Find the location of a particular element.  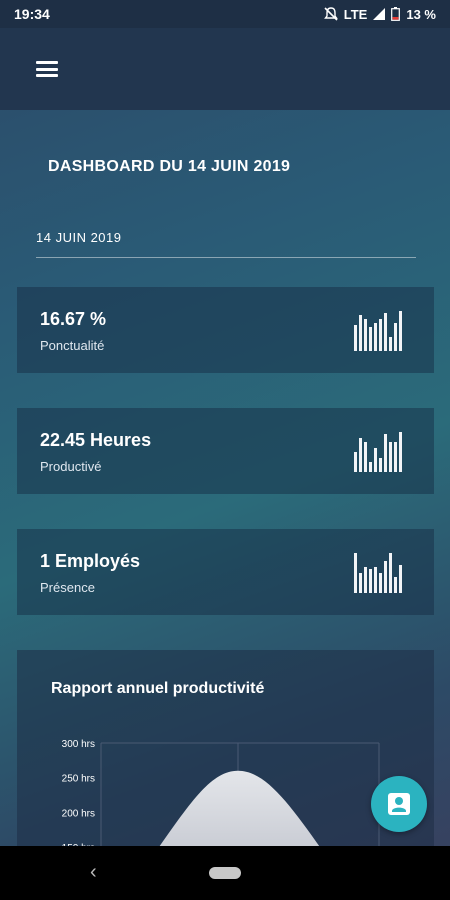

battery-level: 13 % is located at coordinates (421, 14).